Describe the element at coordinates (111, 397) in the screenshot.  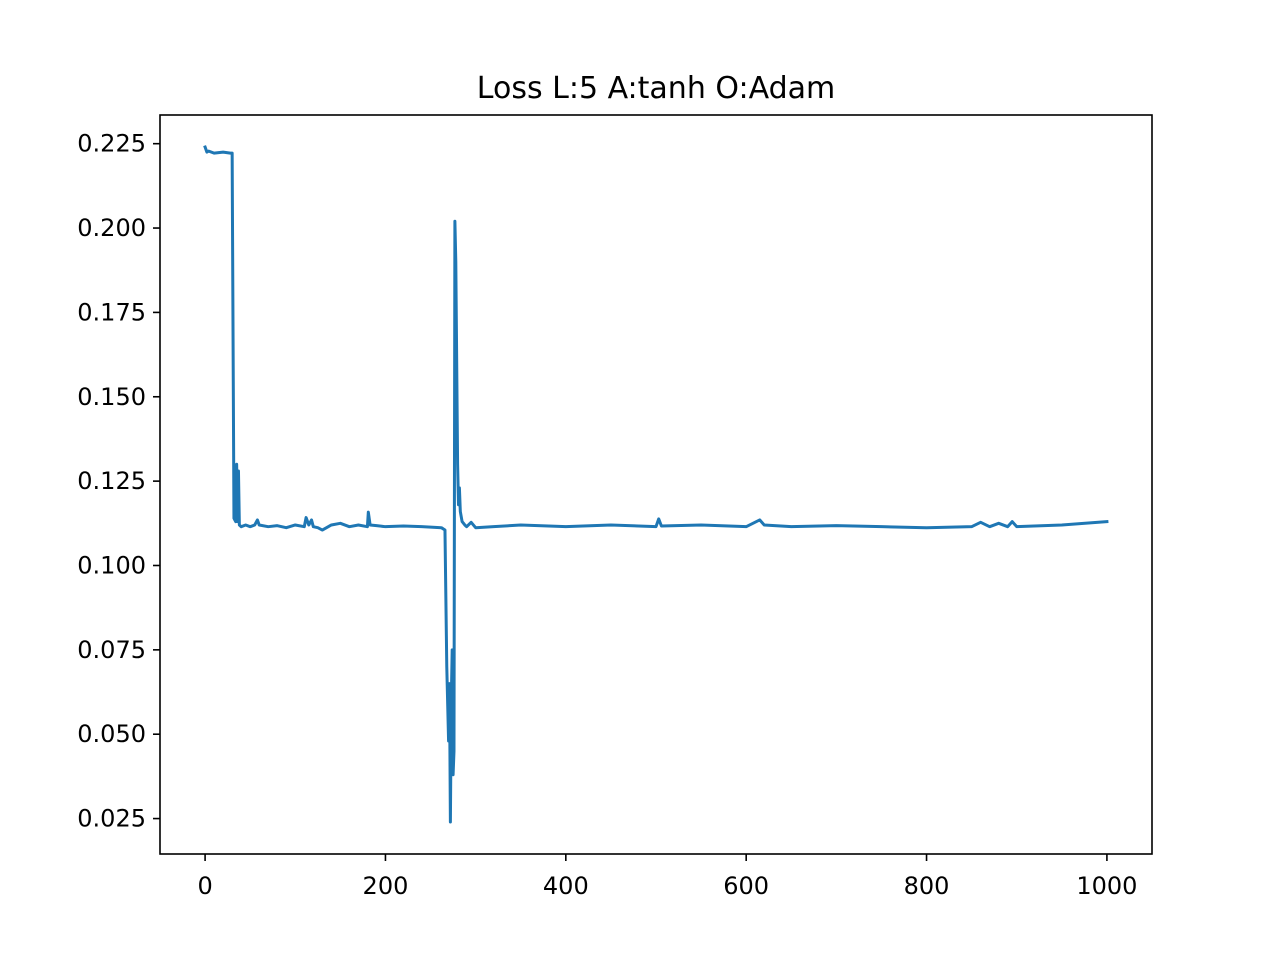
I see `y-tick-label: 0.150` at that location.